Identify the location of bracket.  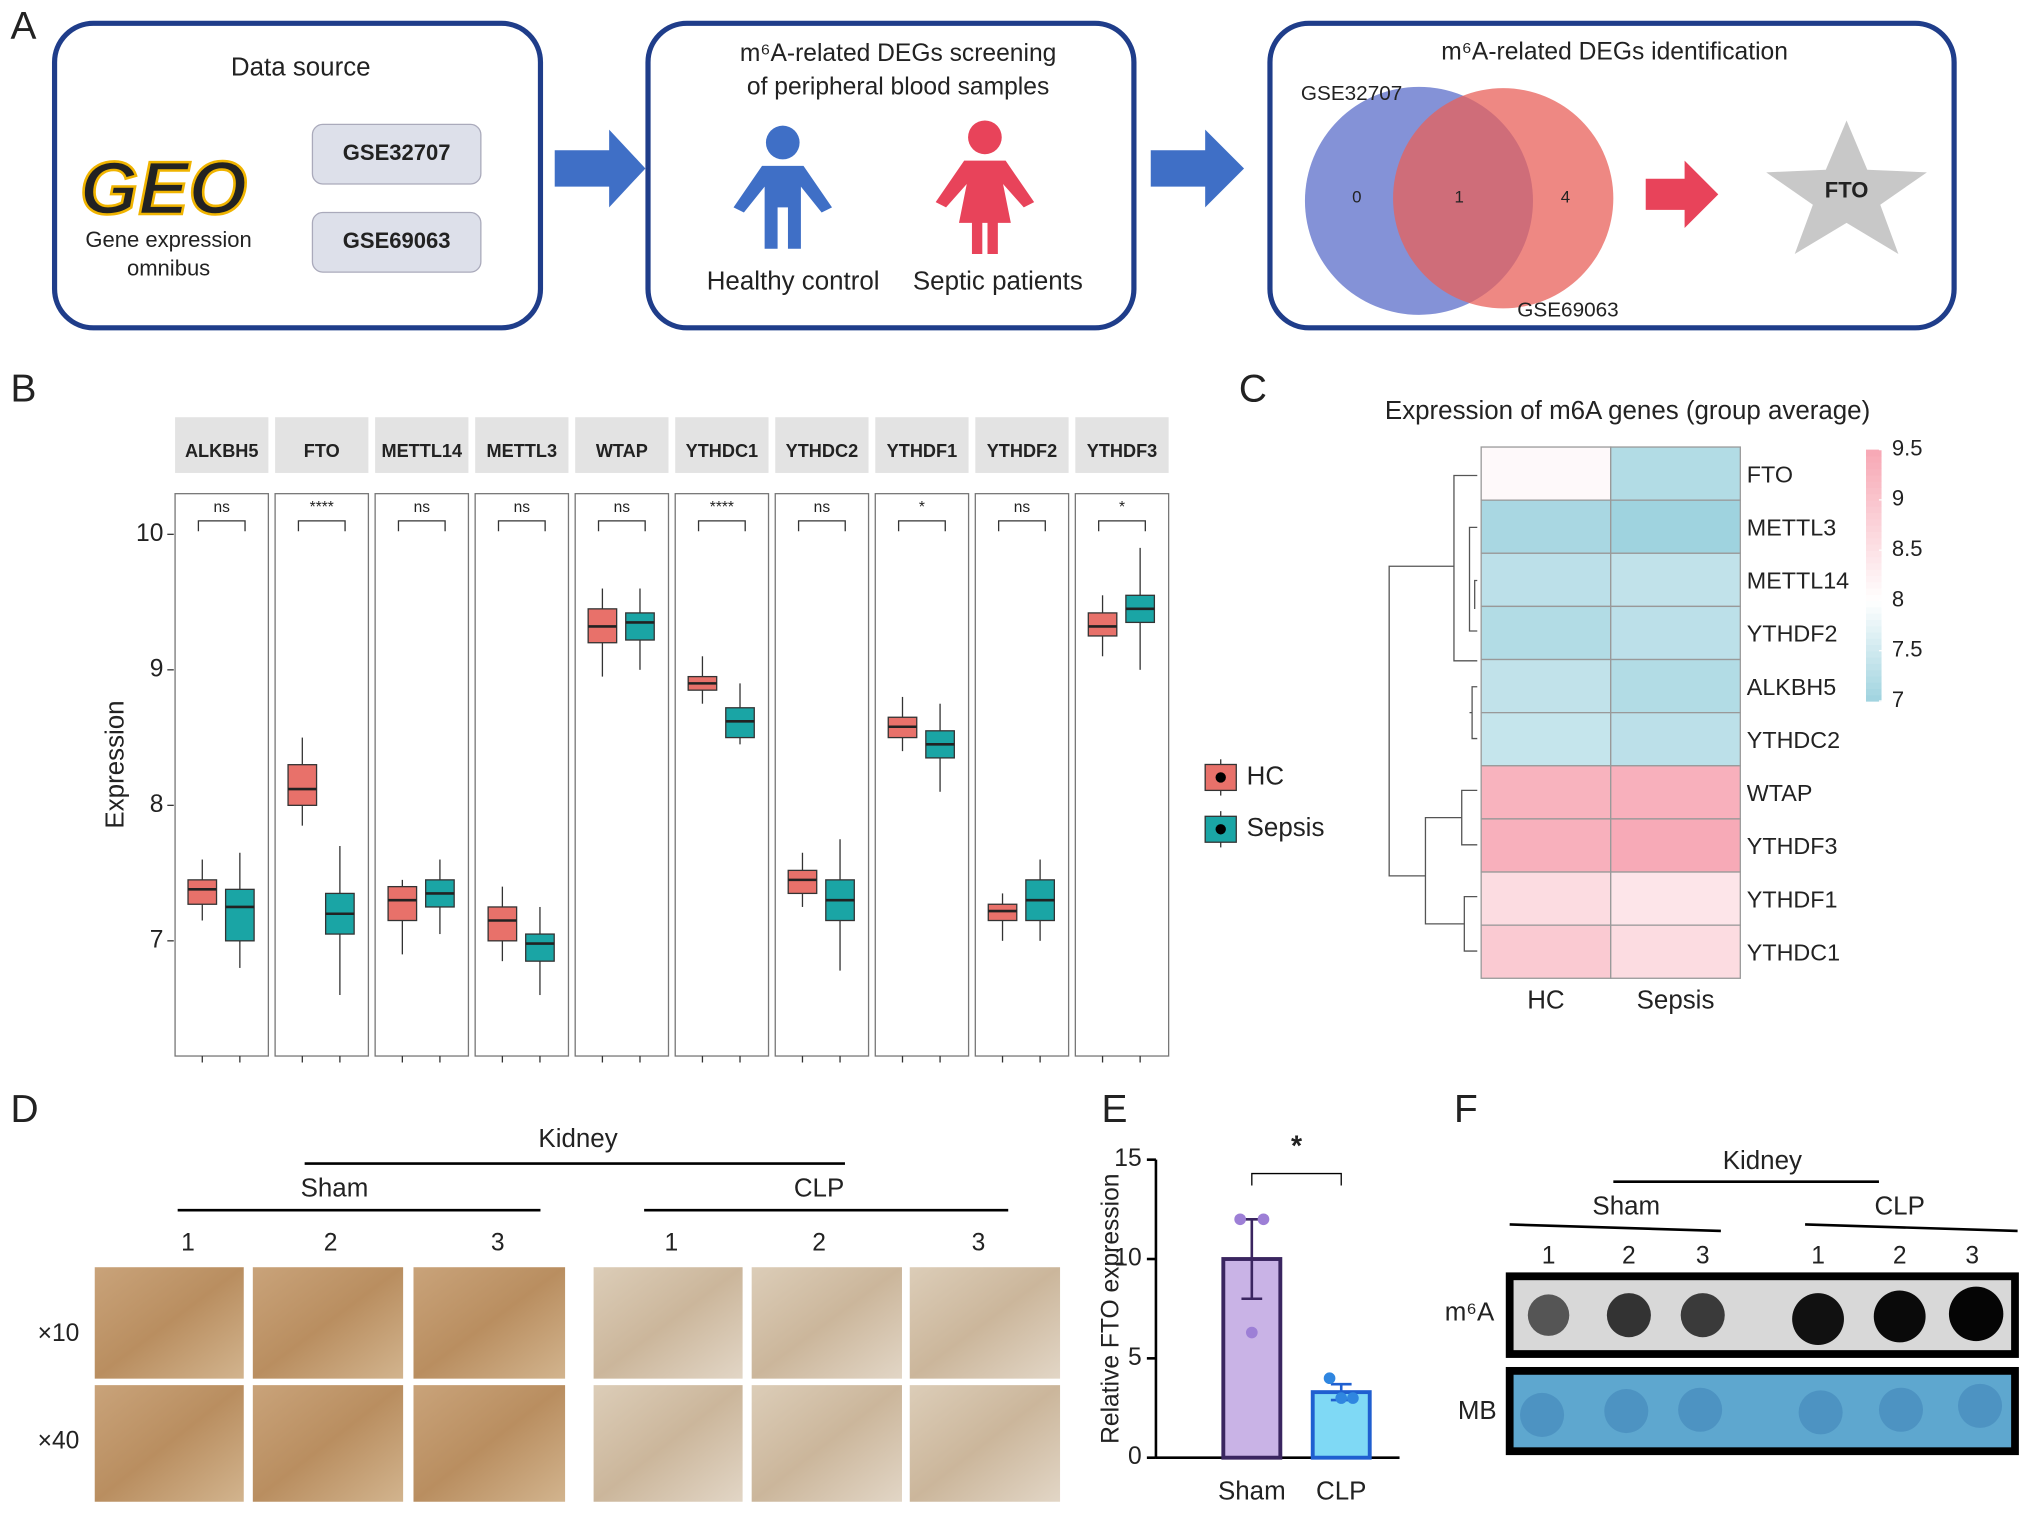
(1911, 1228).